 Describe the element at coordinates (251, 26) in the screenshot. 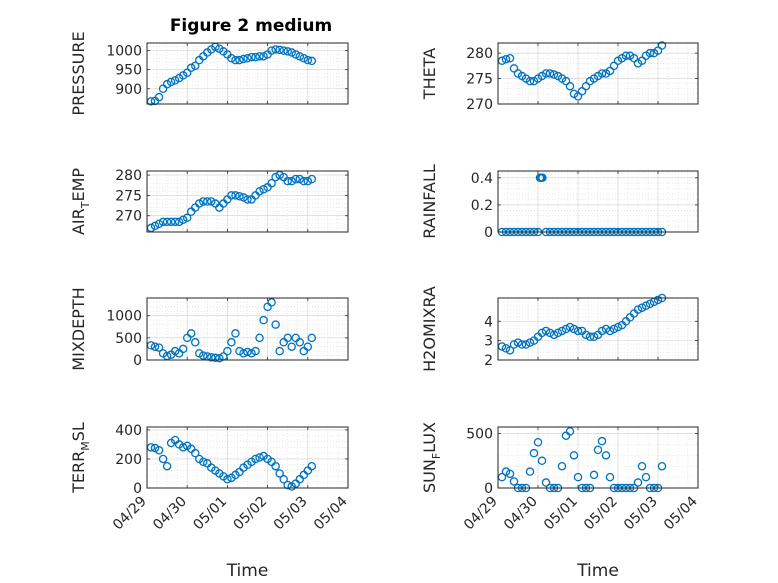

I see `figure-title: Figure 2 medium` at that location.